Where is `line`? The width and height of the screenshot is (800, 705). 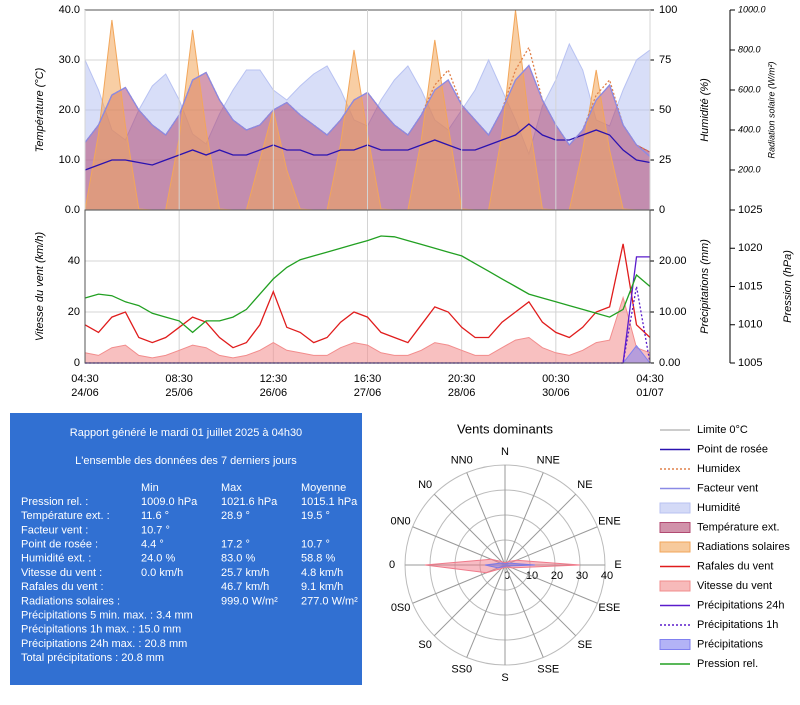
line is located at coordinates (367, 296).